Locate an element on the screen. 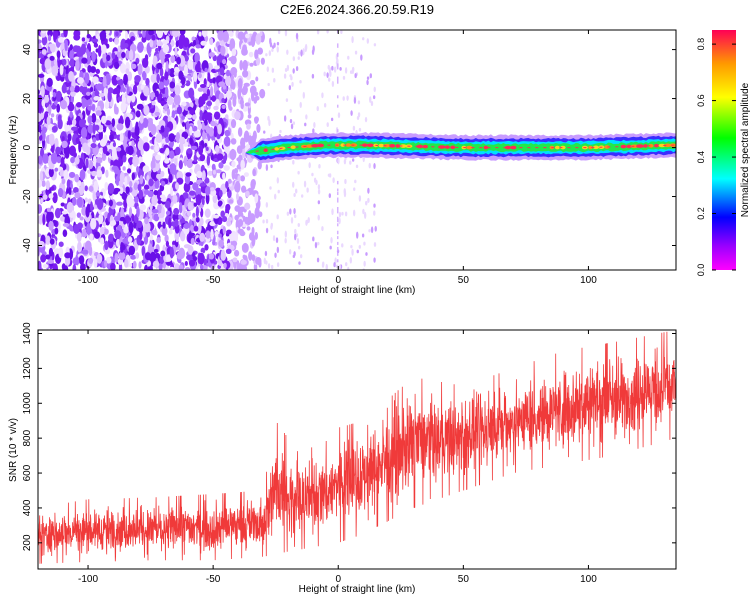 The width and height of the screenshot is (750, 600). snr-x-label: Height of straight line (km) is located at coordinates (357, 589).